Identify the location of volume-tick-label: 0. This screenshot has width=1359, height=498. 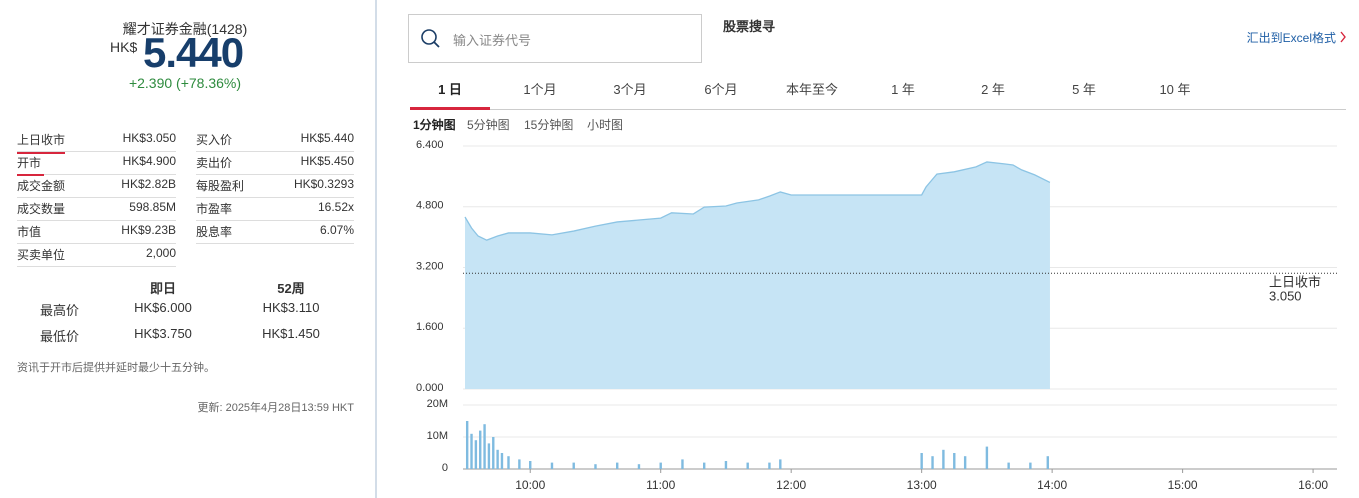
(445, 468).